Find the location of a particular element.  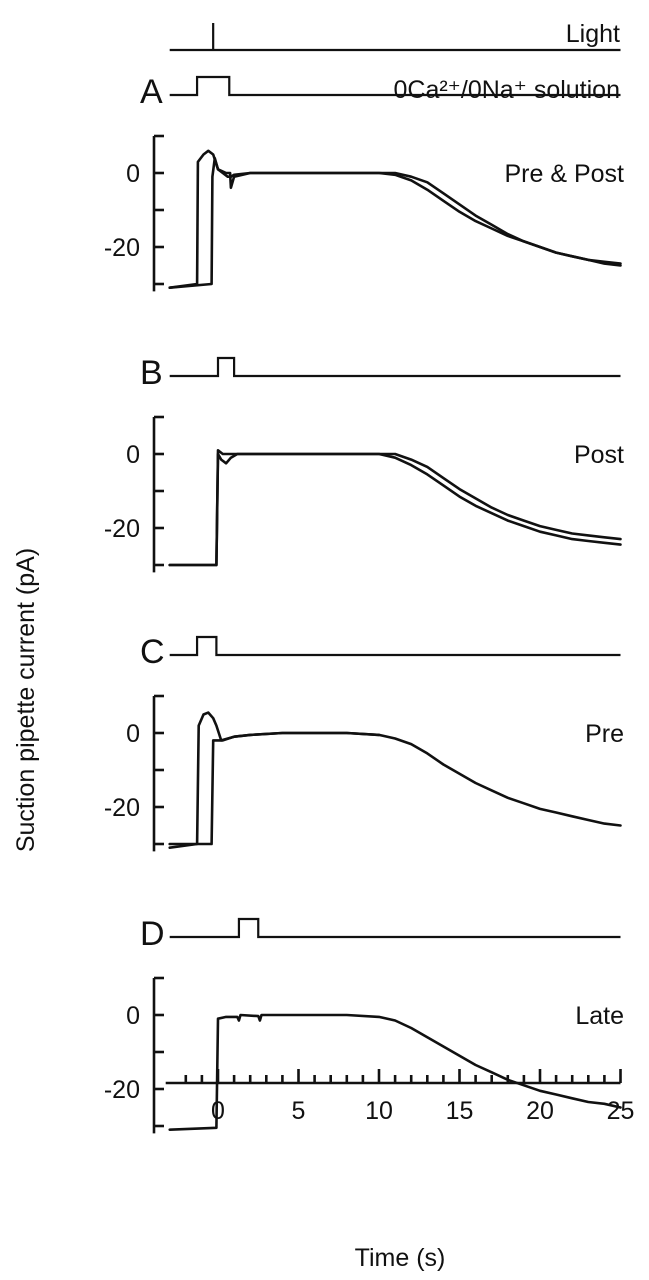

panel-letter: A is located at coordinates (151, 92).